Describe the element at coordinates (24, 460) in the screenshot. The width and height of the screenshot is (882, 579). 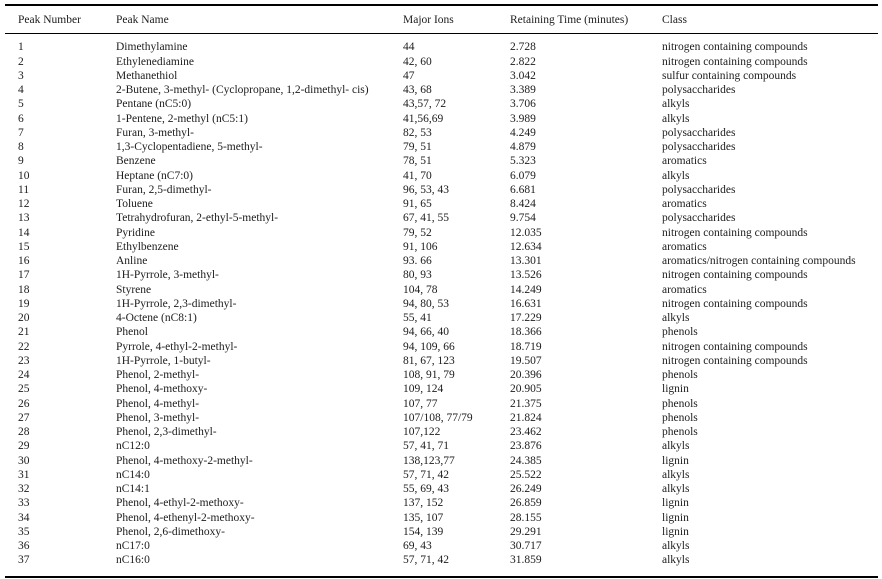
I see `cell-peak-number: 30` at that location.